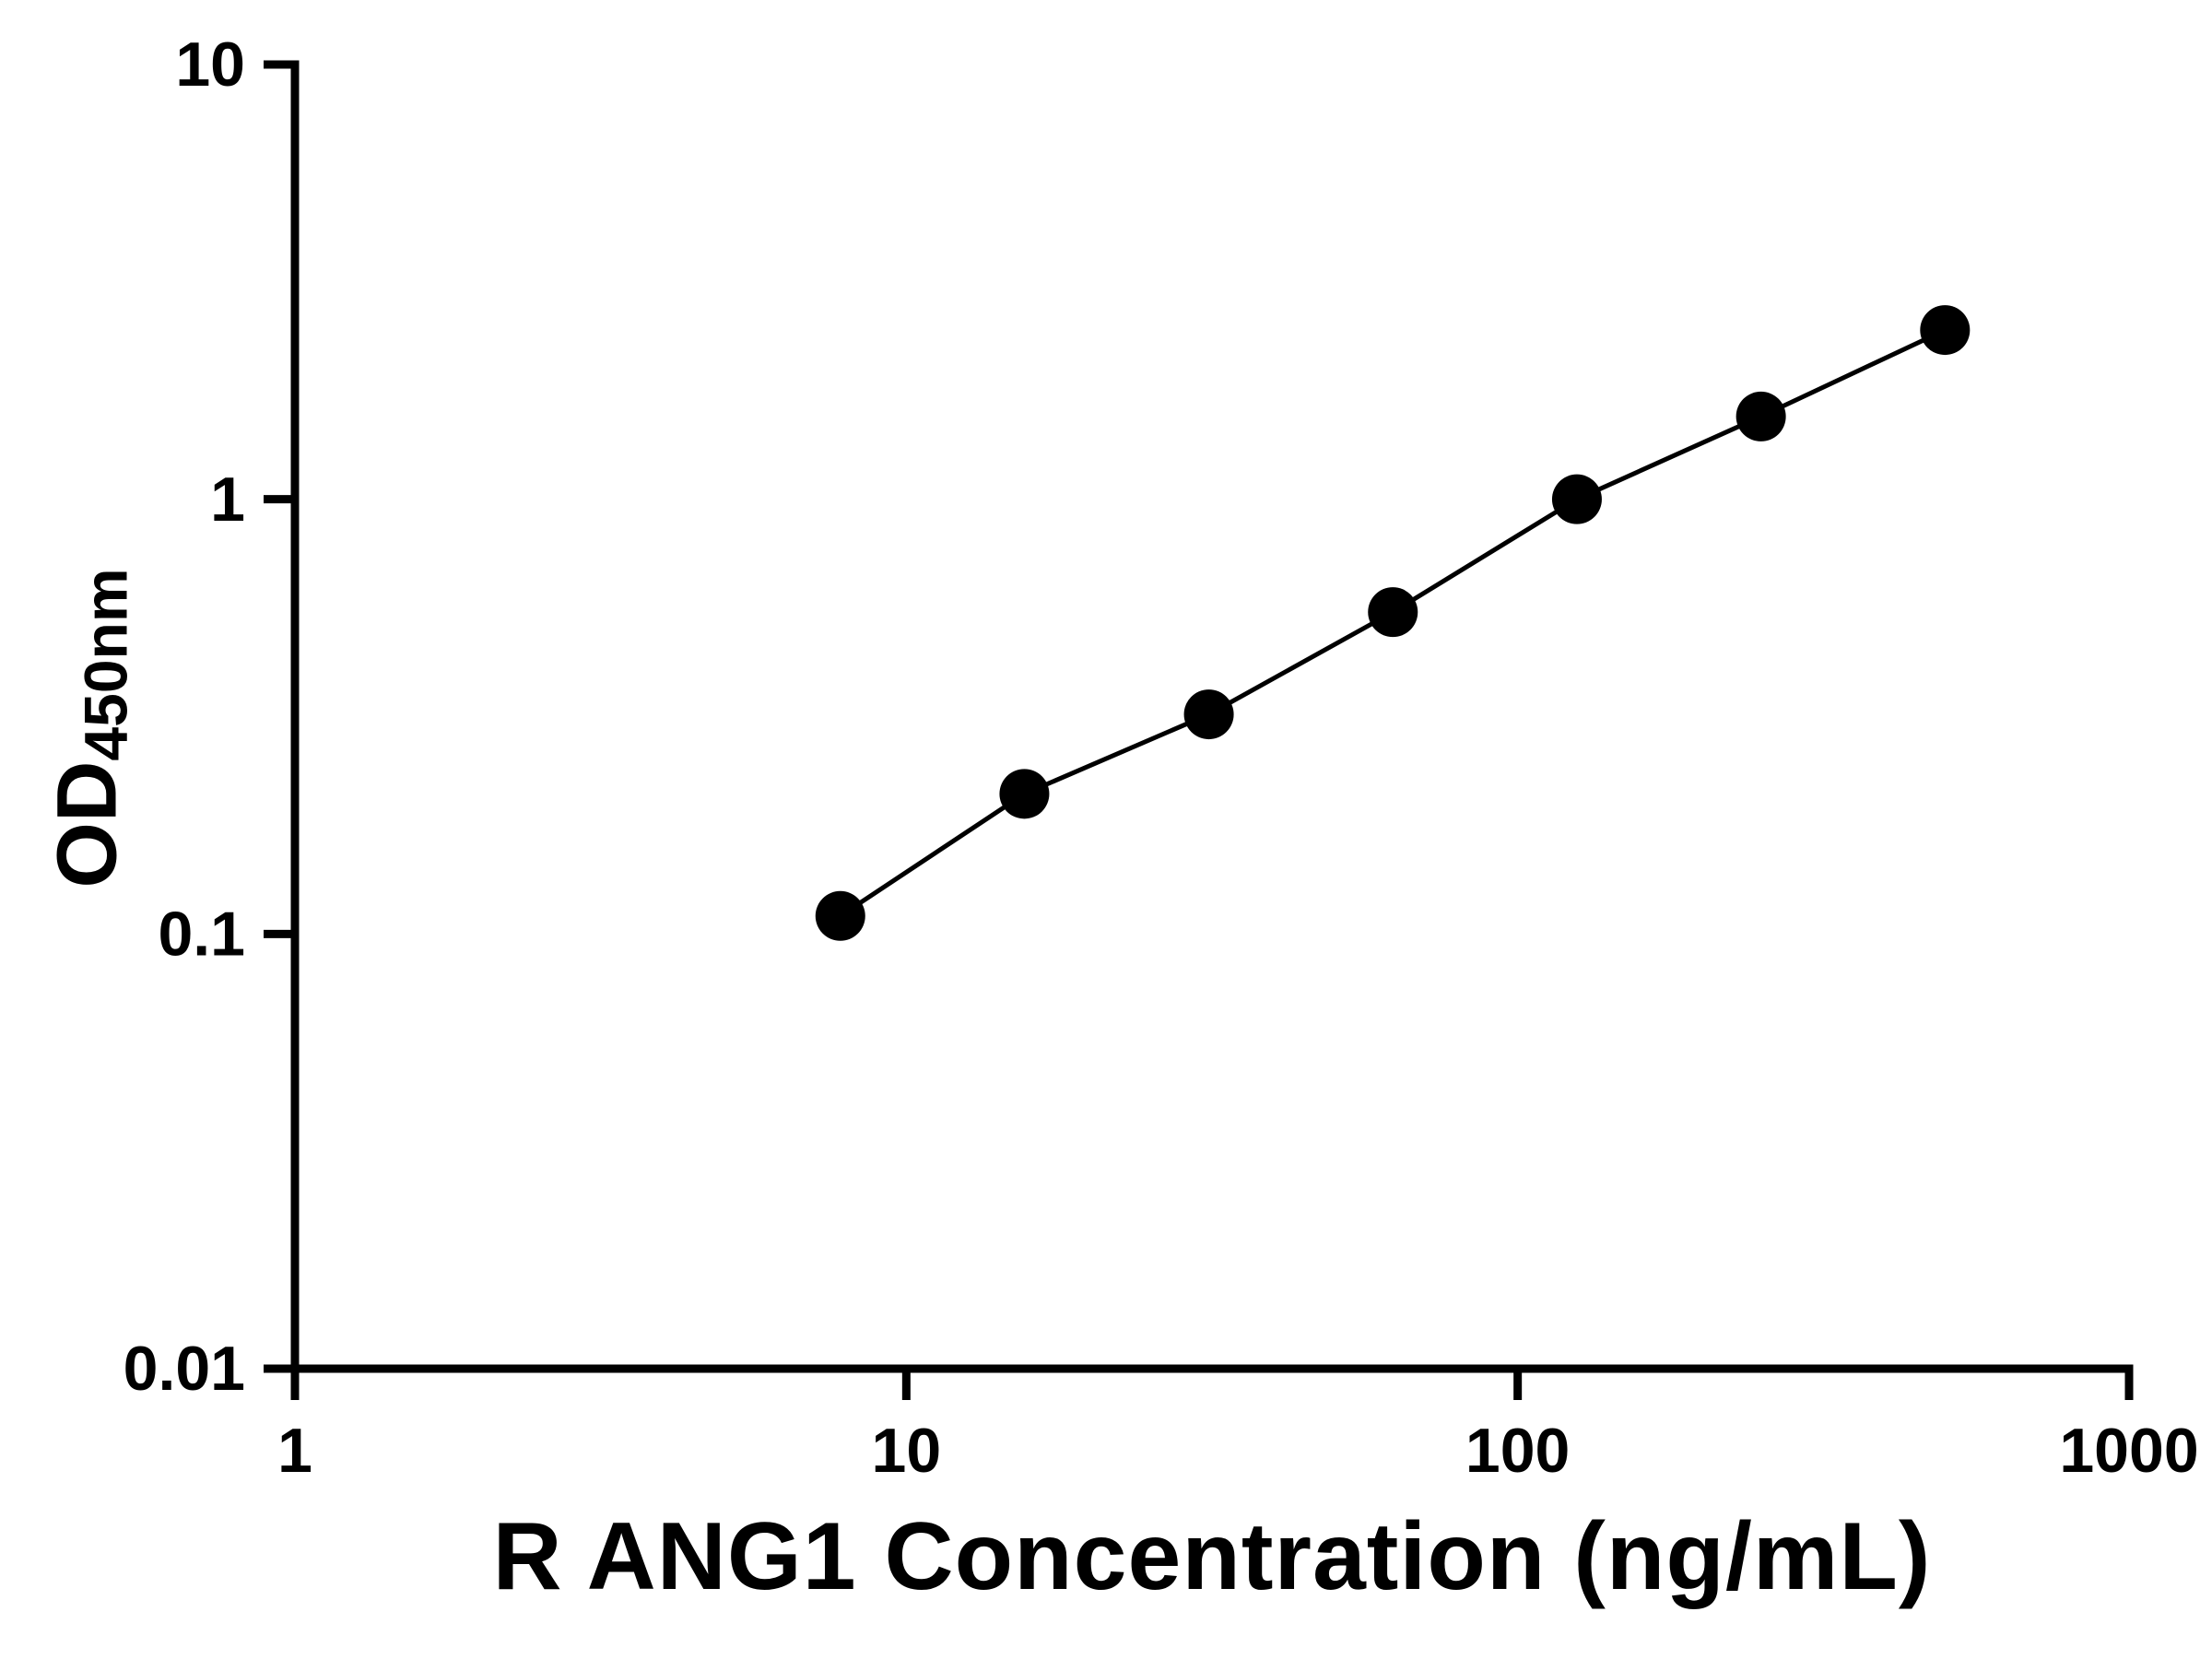 This screenshot has width=2212, height=1659. What do you see at coordinates (105, 664) in the screenshot?
I see `y-axis-title-subscript: 450nm` at bounding box center [105, 664].